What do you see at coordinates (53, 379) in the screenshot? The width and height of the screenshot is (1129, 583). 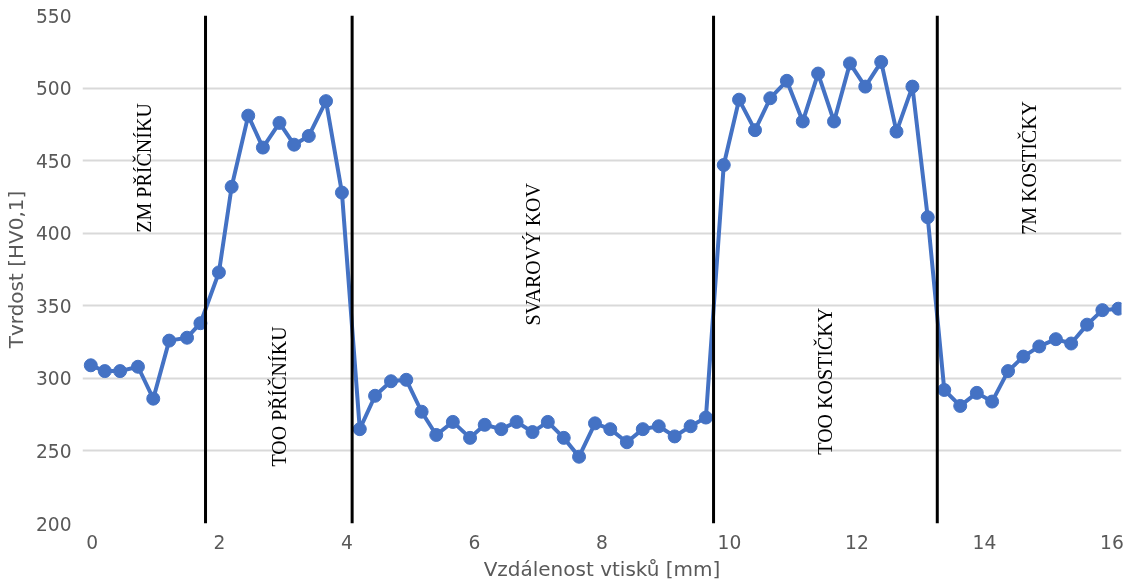 I see `y-tick-label: 300` at bounding box center [53, 379].